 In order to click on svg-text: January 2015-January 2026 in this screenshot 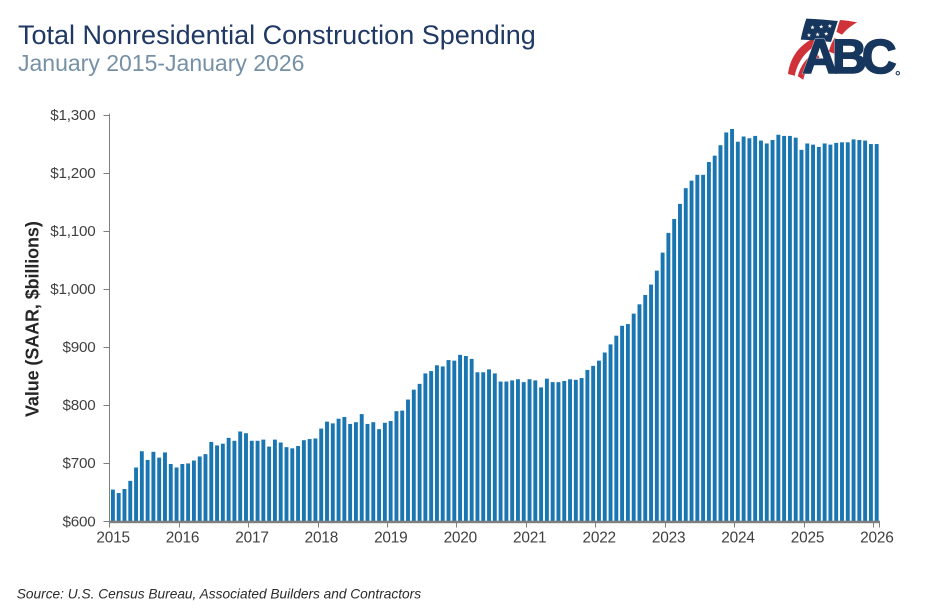, I will do `click(161, 63)`.